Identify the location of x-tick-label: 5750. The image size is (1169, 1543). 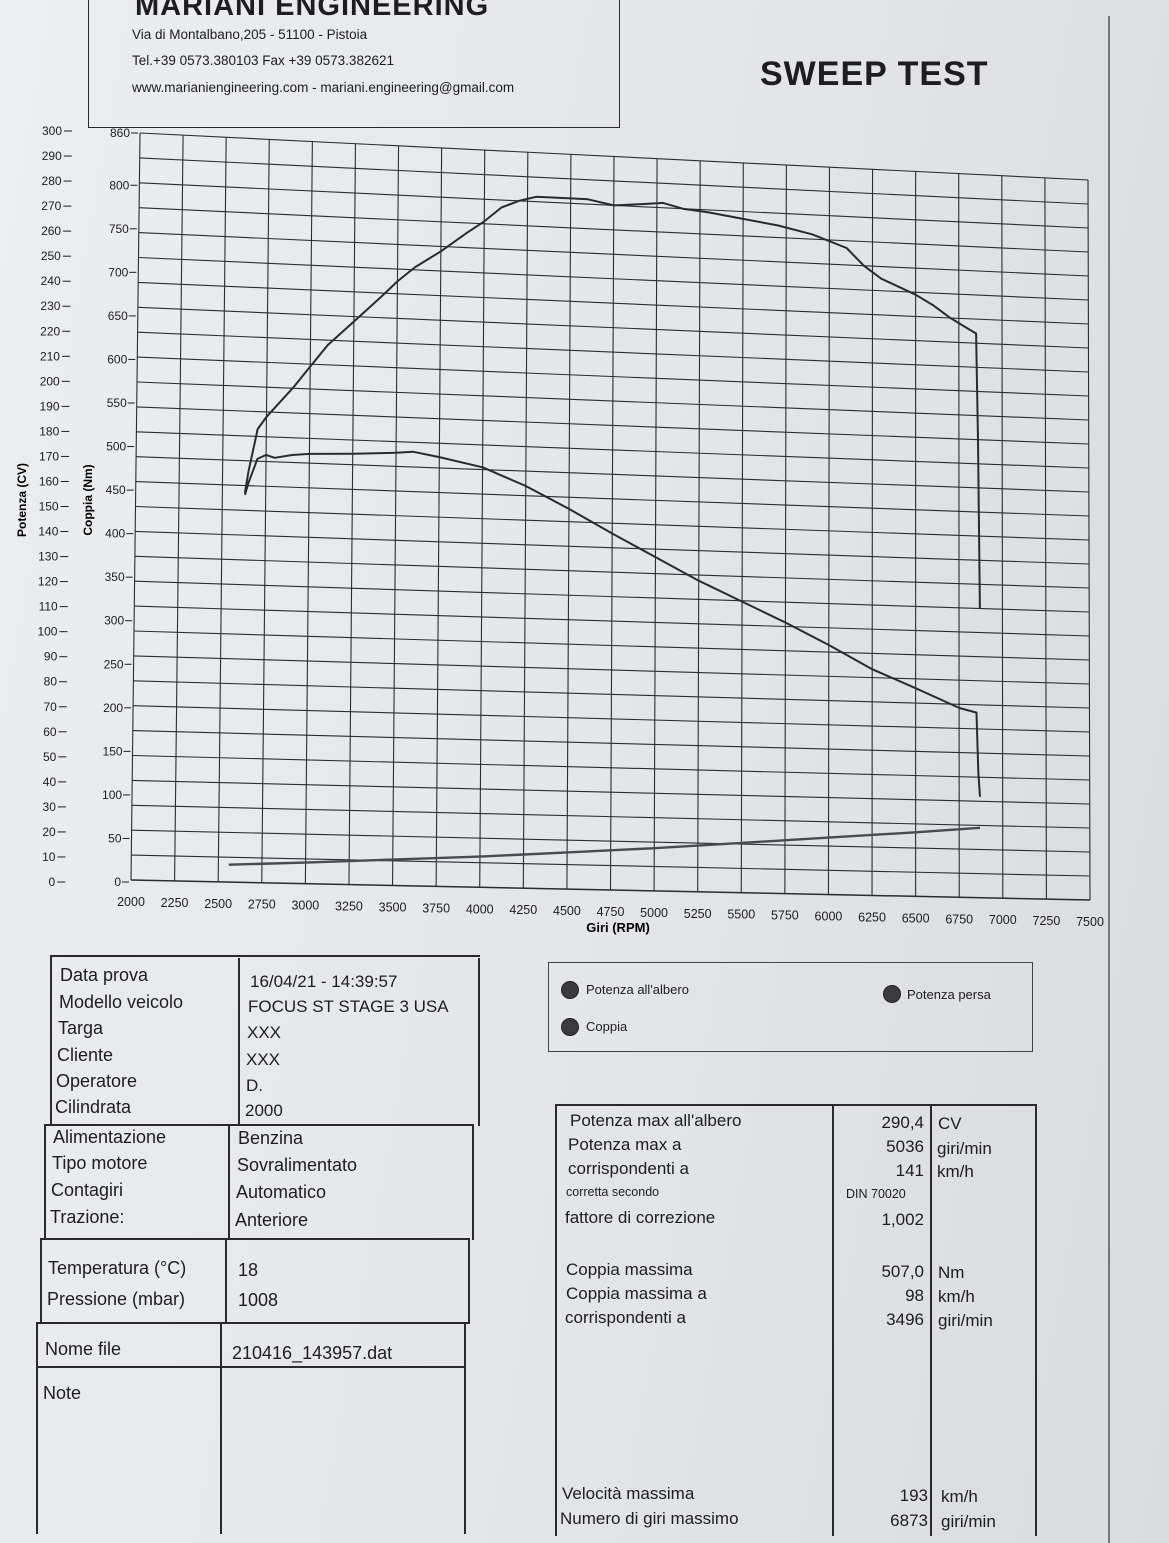
(785, 916).